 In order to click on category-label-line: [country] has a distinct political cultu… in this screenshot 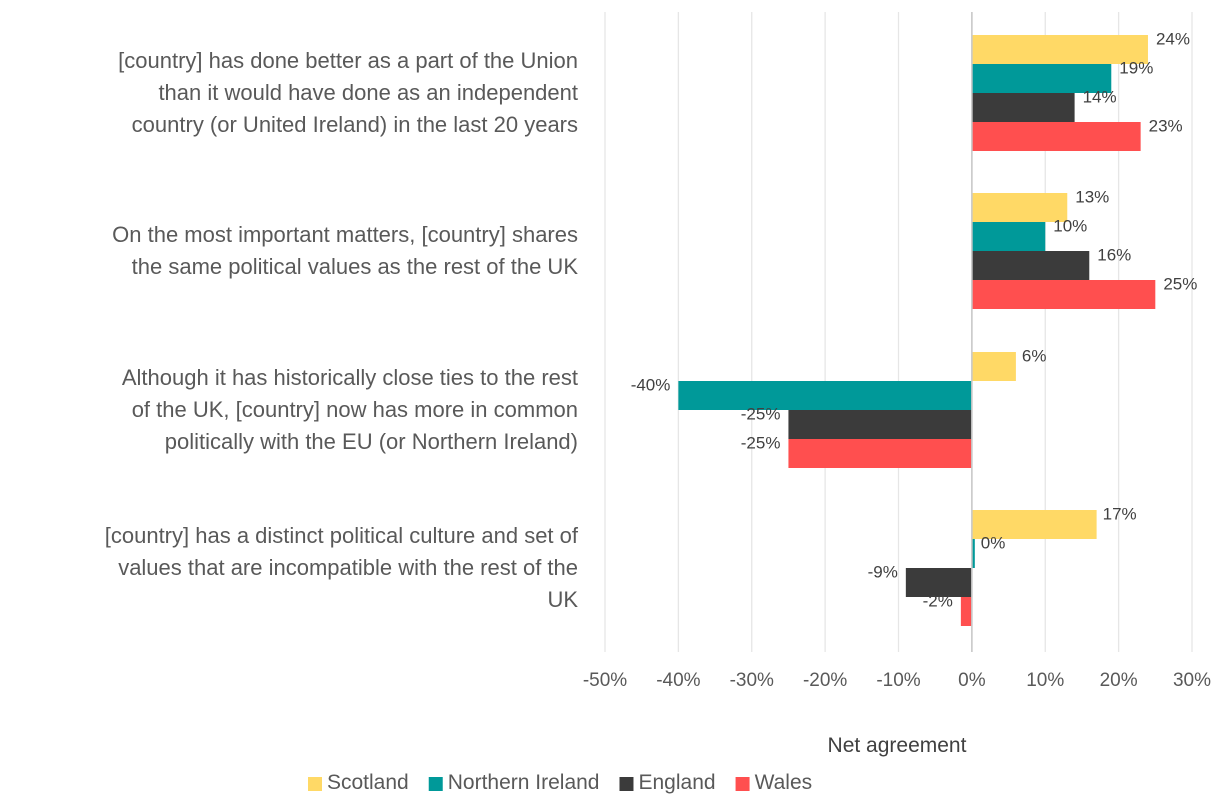, I will do `click(342, 535)`.